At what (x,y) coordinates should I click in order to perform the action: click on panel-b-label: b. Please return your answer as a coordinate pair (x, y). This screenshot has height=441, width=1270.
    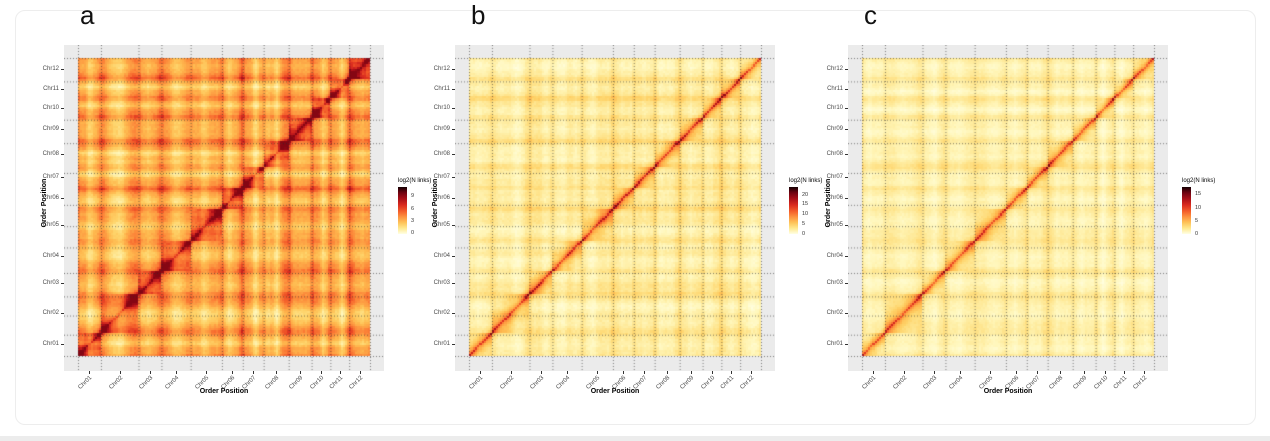
    Looking at the image, I should click on (478, 15).